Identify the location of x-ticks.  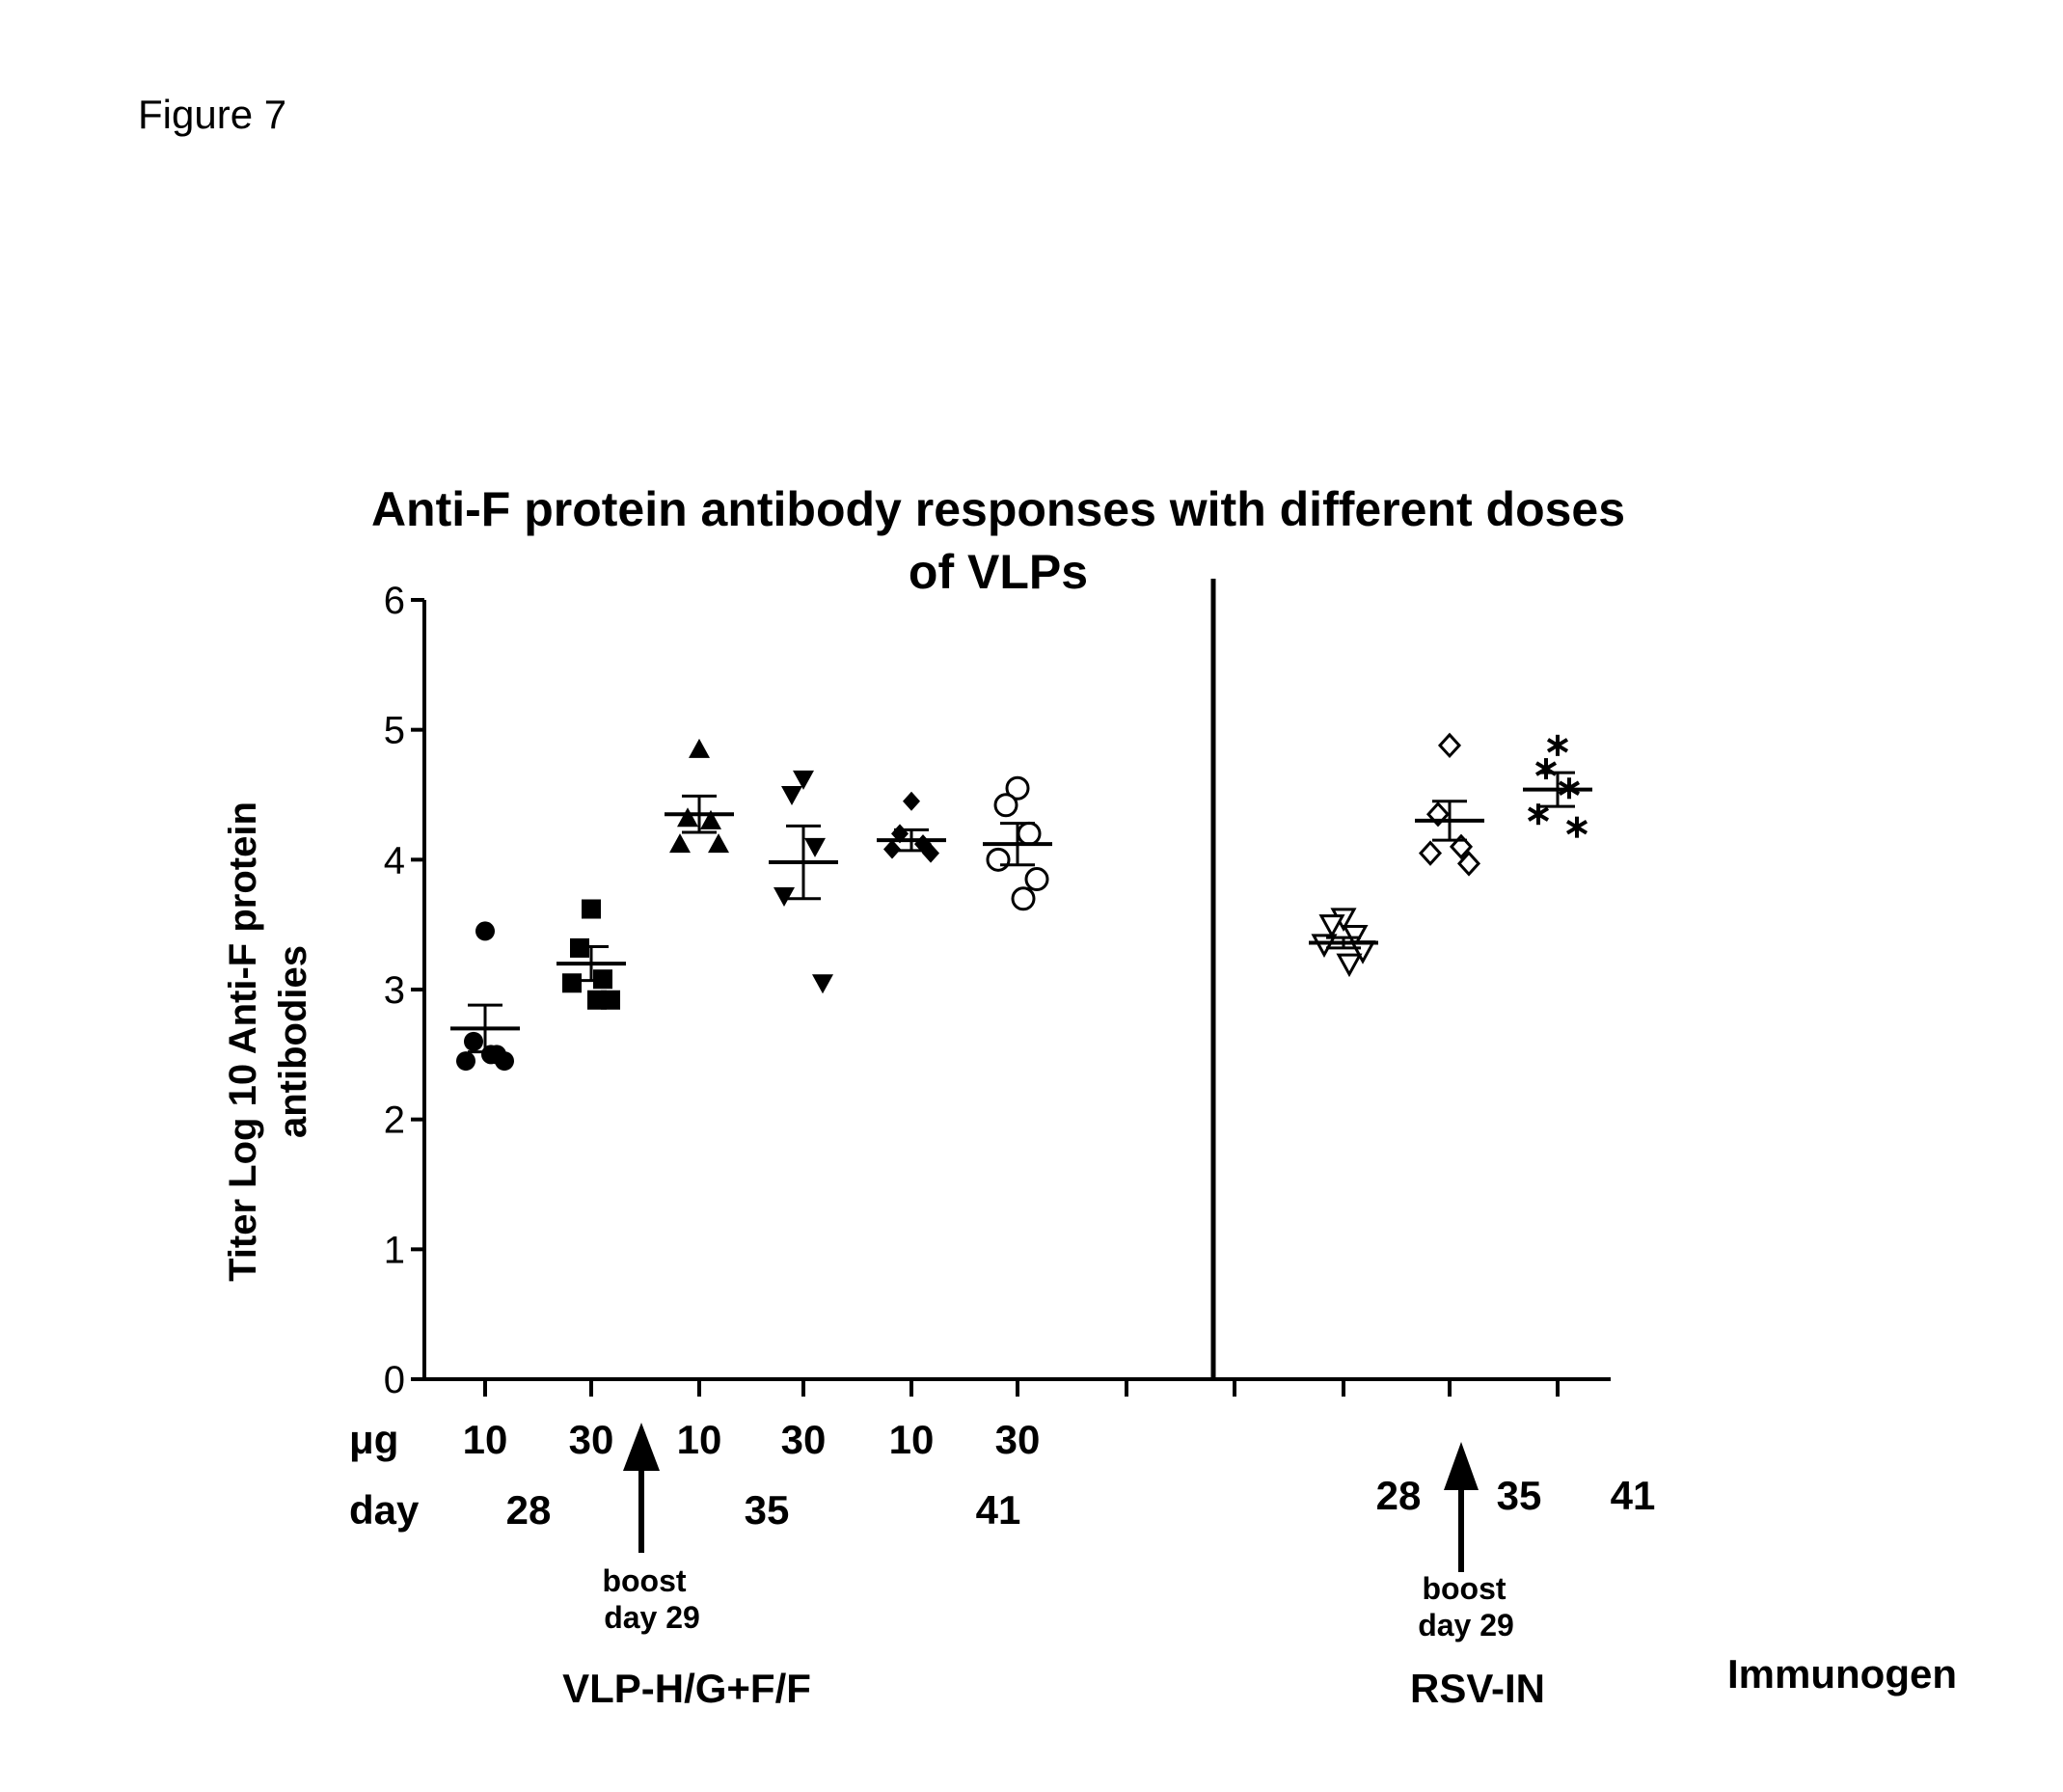
(1022, 1388).